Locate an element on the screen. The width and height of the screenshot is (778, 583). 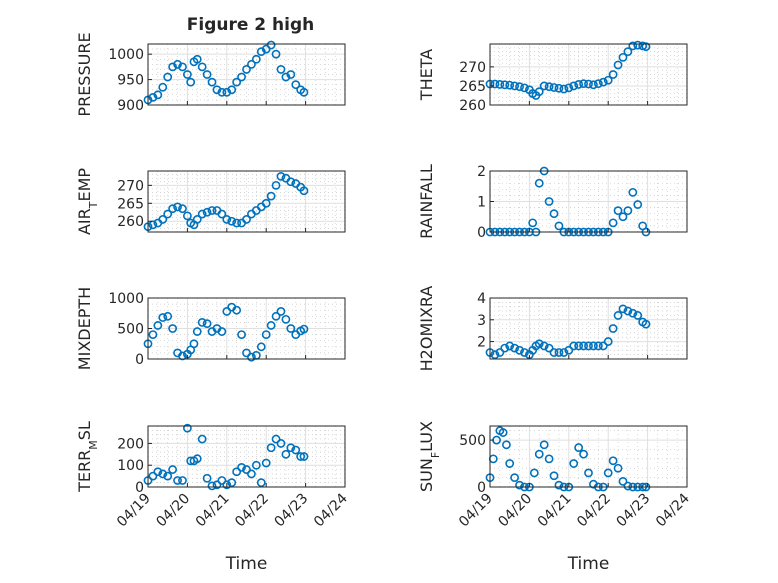
y-tick-label: 260 is located at coordinates (130, 222).